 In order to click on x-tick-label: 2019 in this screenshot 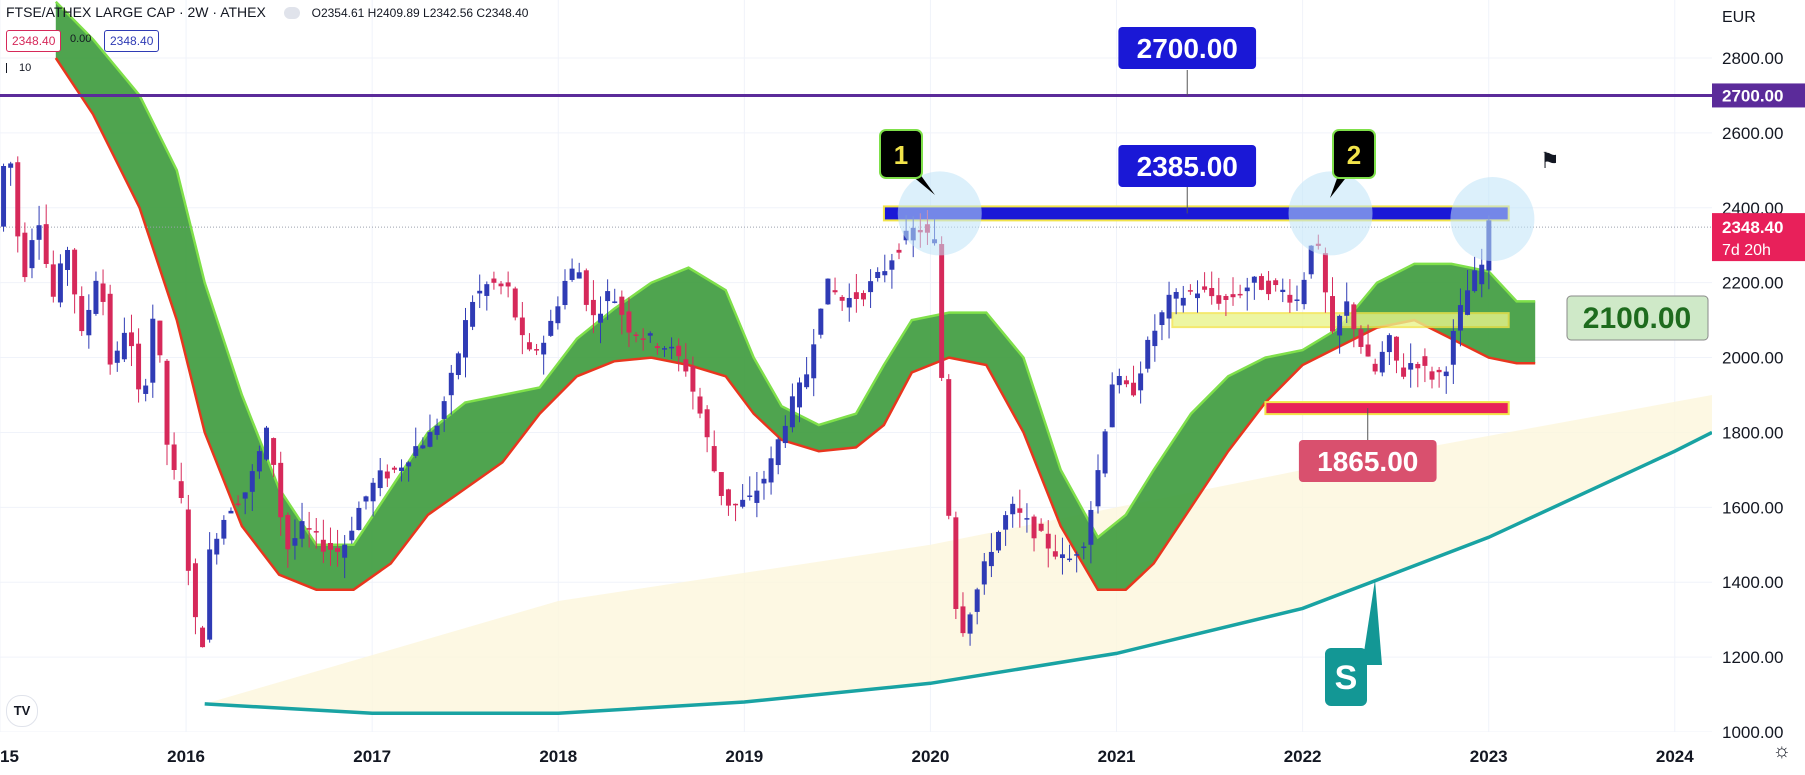, I will do `click(744, 756)`.